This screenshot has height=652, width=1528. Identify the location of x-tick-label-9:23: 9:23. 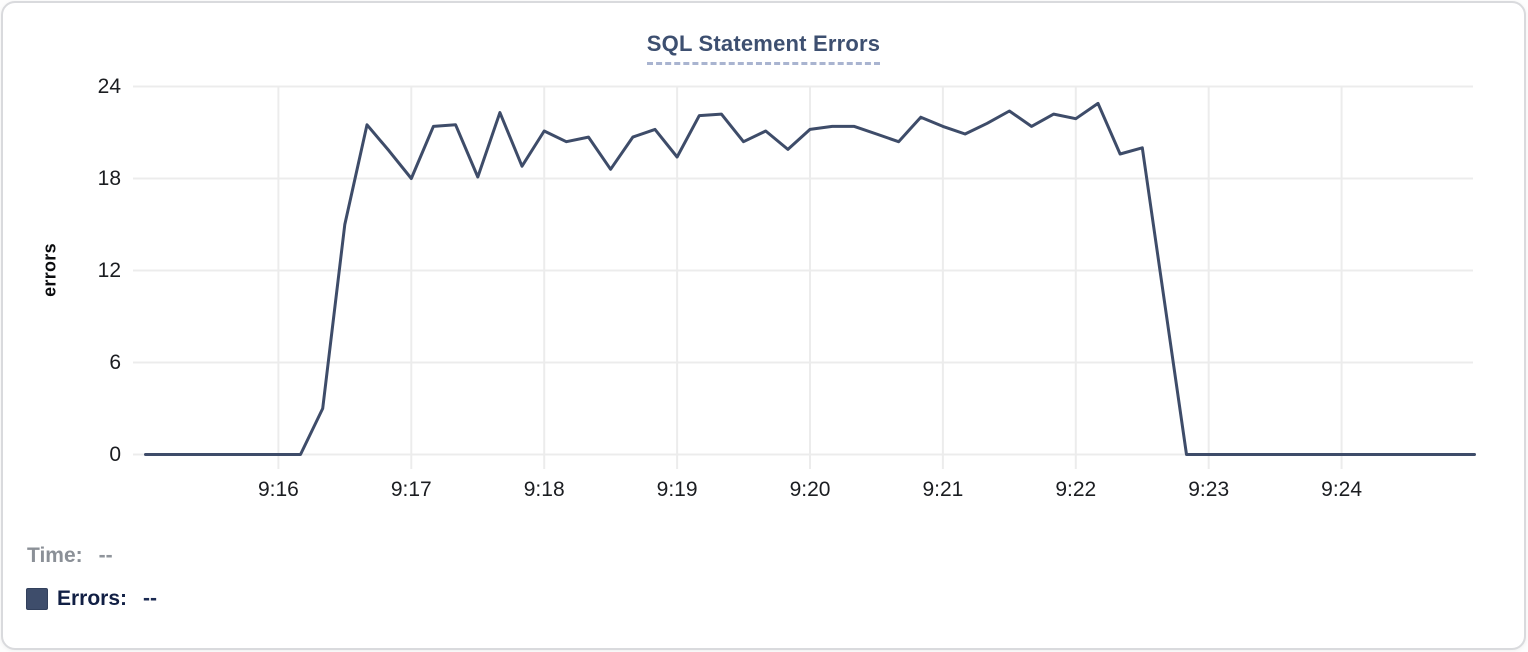
(1209, 489).